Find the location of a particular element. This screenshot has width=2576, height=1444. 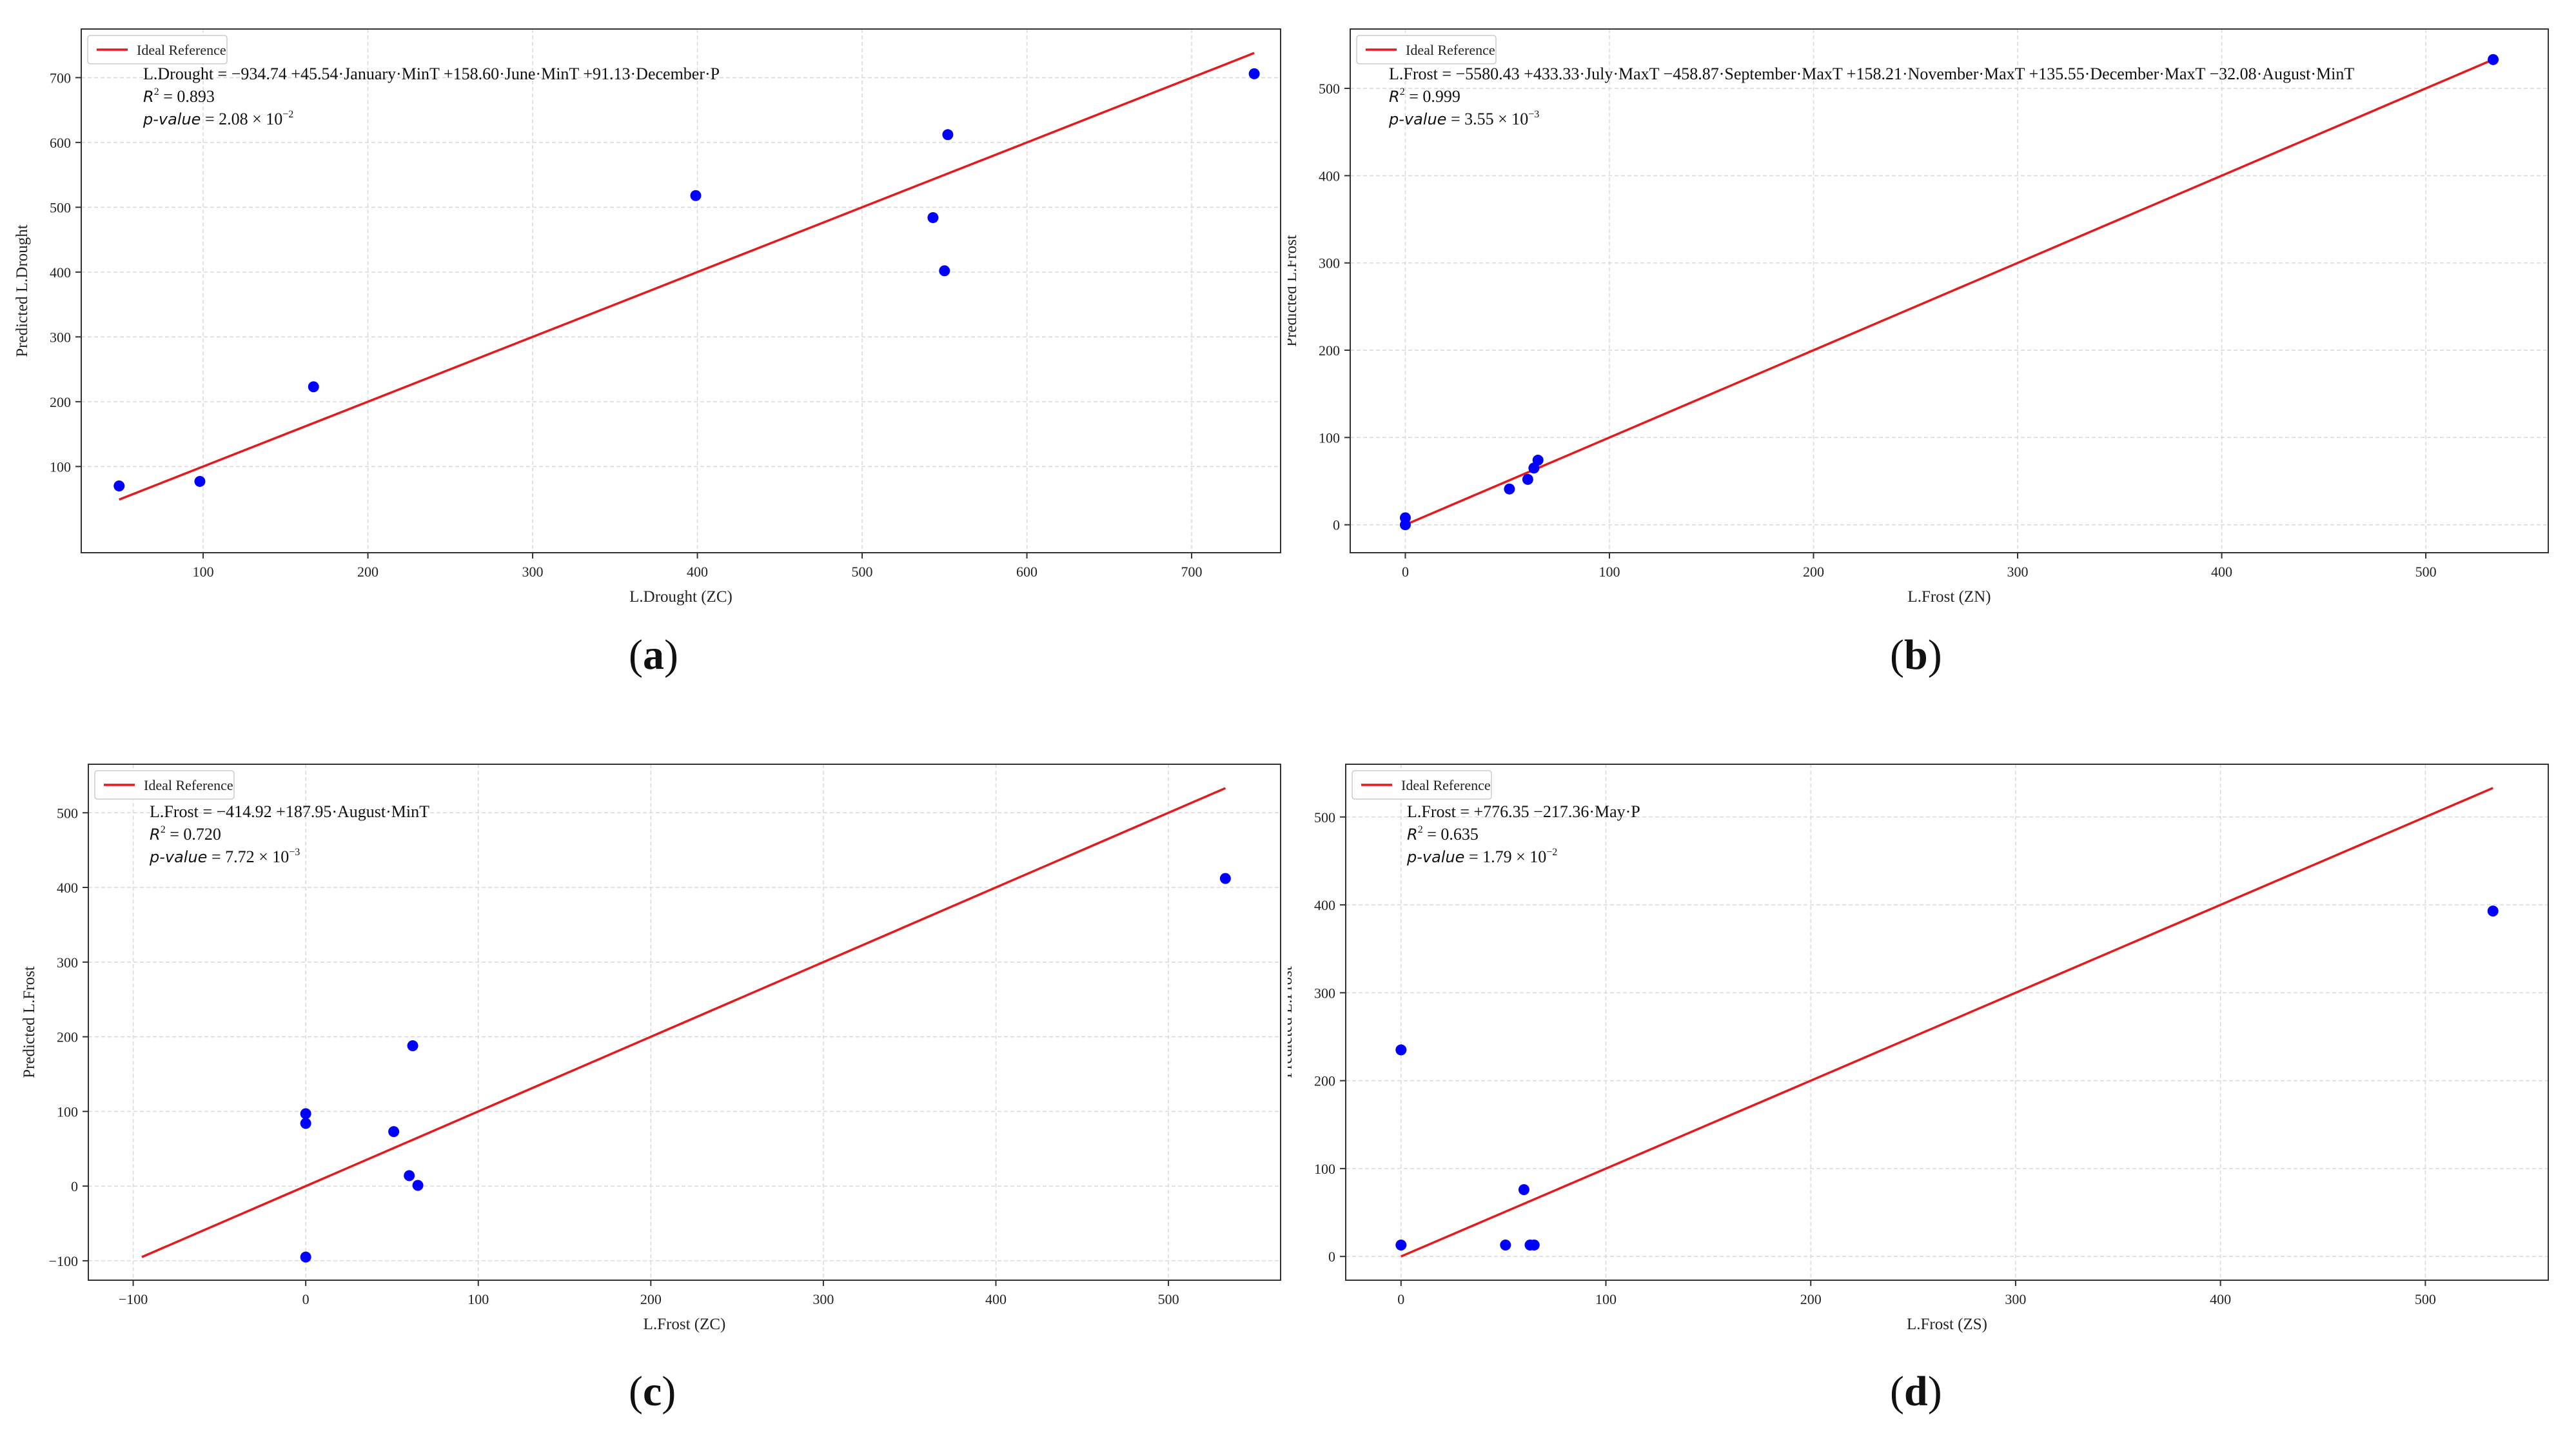

panel-caption-a: (a) is located at coordinates (654, 654).